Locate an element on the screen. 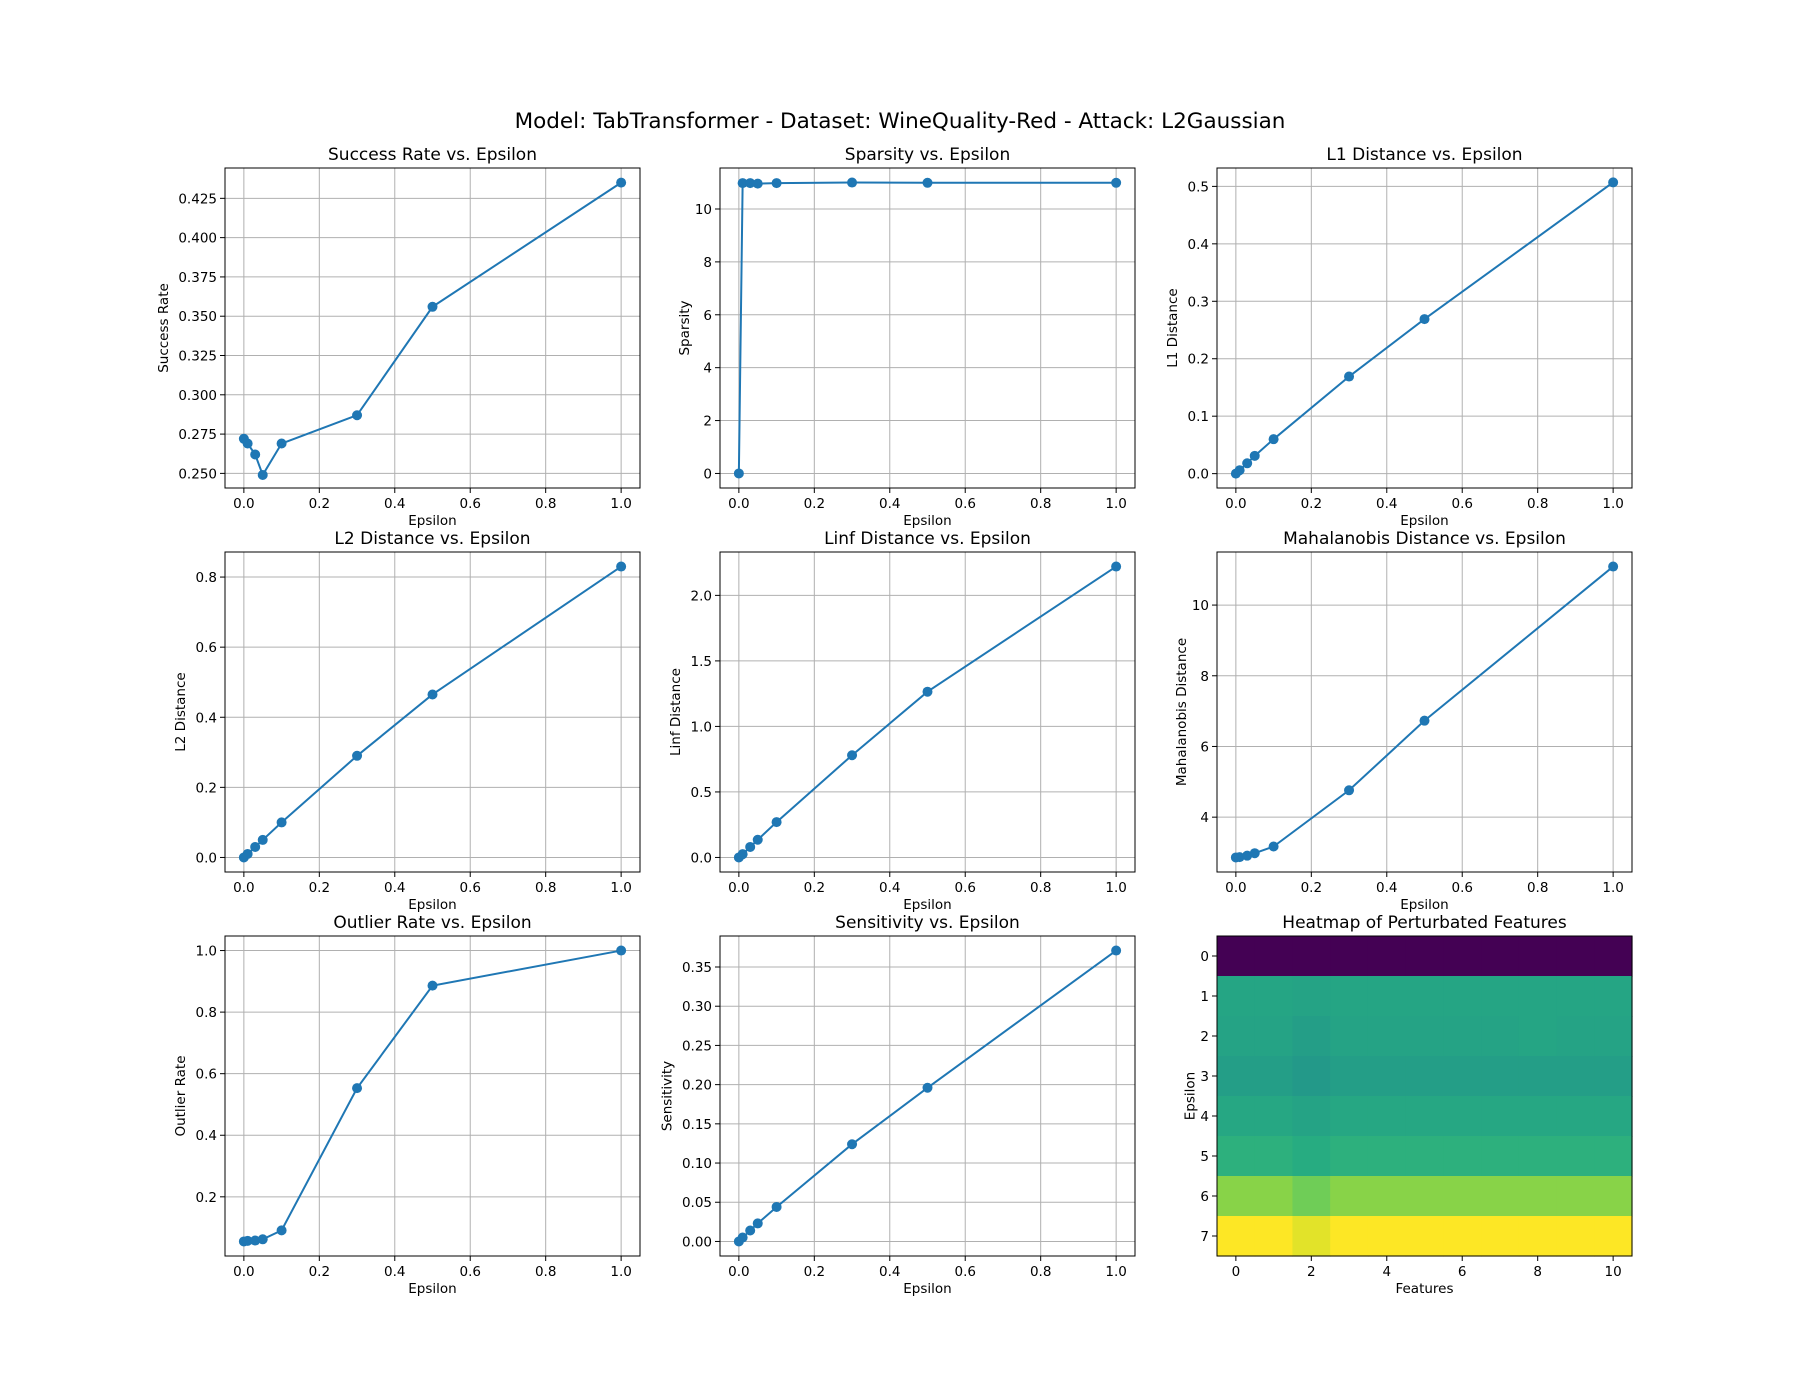 This screenshot has width=1800, height=1400. y-axis-label: Outlier Rate is located at coordinates (181, 1095).